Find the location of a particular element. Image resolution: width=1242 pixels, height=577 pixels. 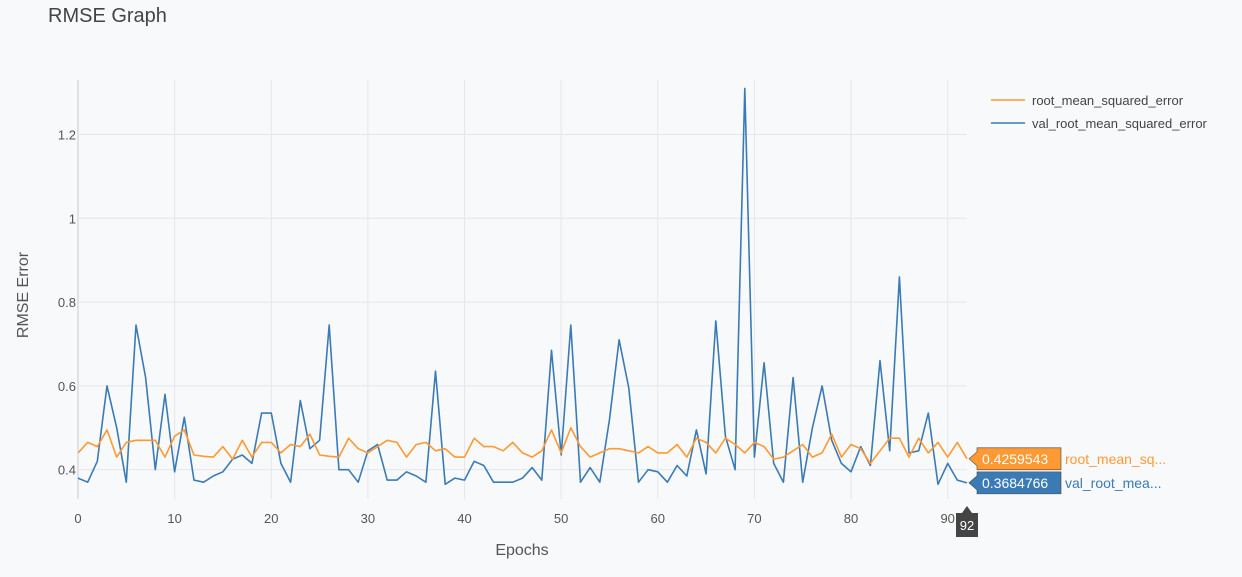

legend-label: root_mean_squared_error is located at coordinates (1108, 100).